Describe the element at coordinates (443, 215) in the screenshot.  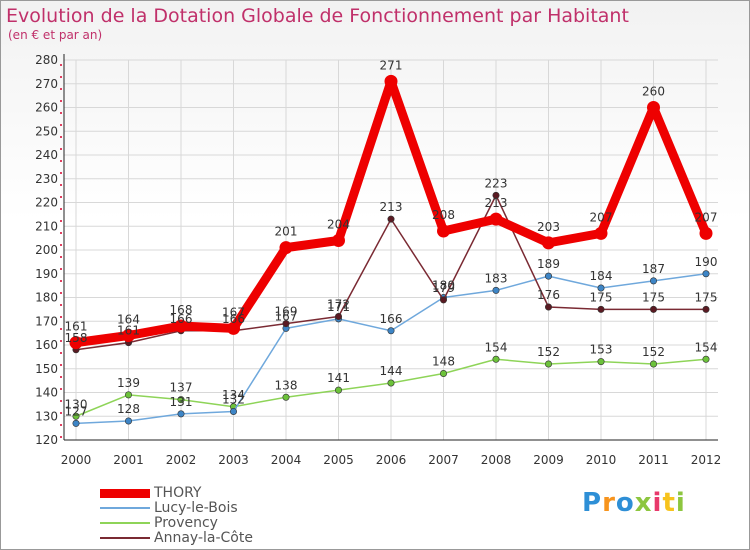
I see `data-label-thory: 208` at that location.